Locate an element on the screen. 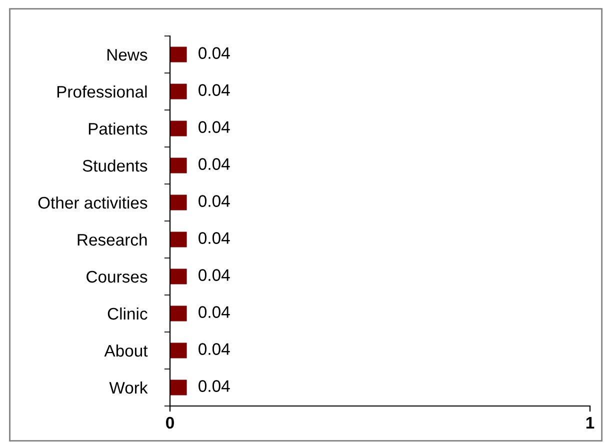 This screenshot has height=443, width=611. x-tick-label: 0 is located at coordinates (170, 422).